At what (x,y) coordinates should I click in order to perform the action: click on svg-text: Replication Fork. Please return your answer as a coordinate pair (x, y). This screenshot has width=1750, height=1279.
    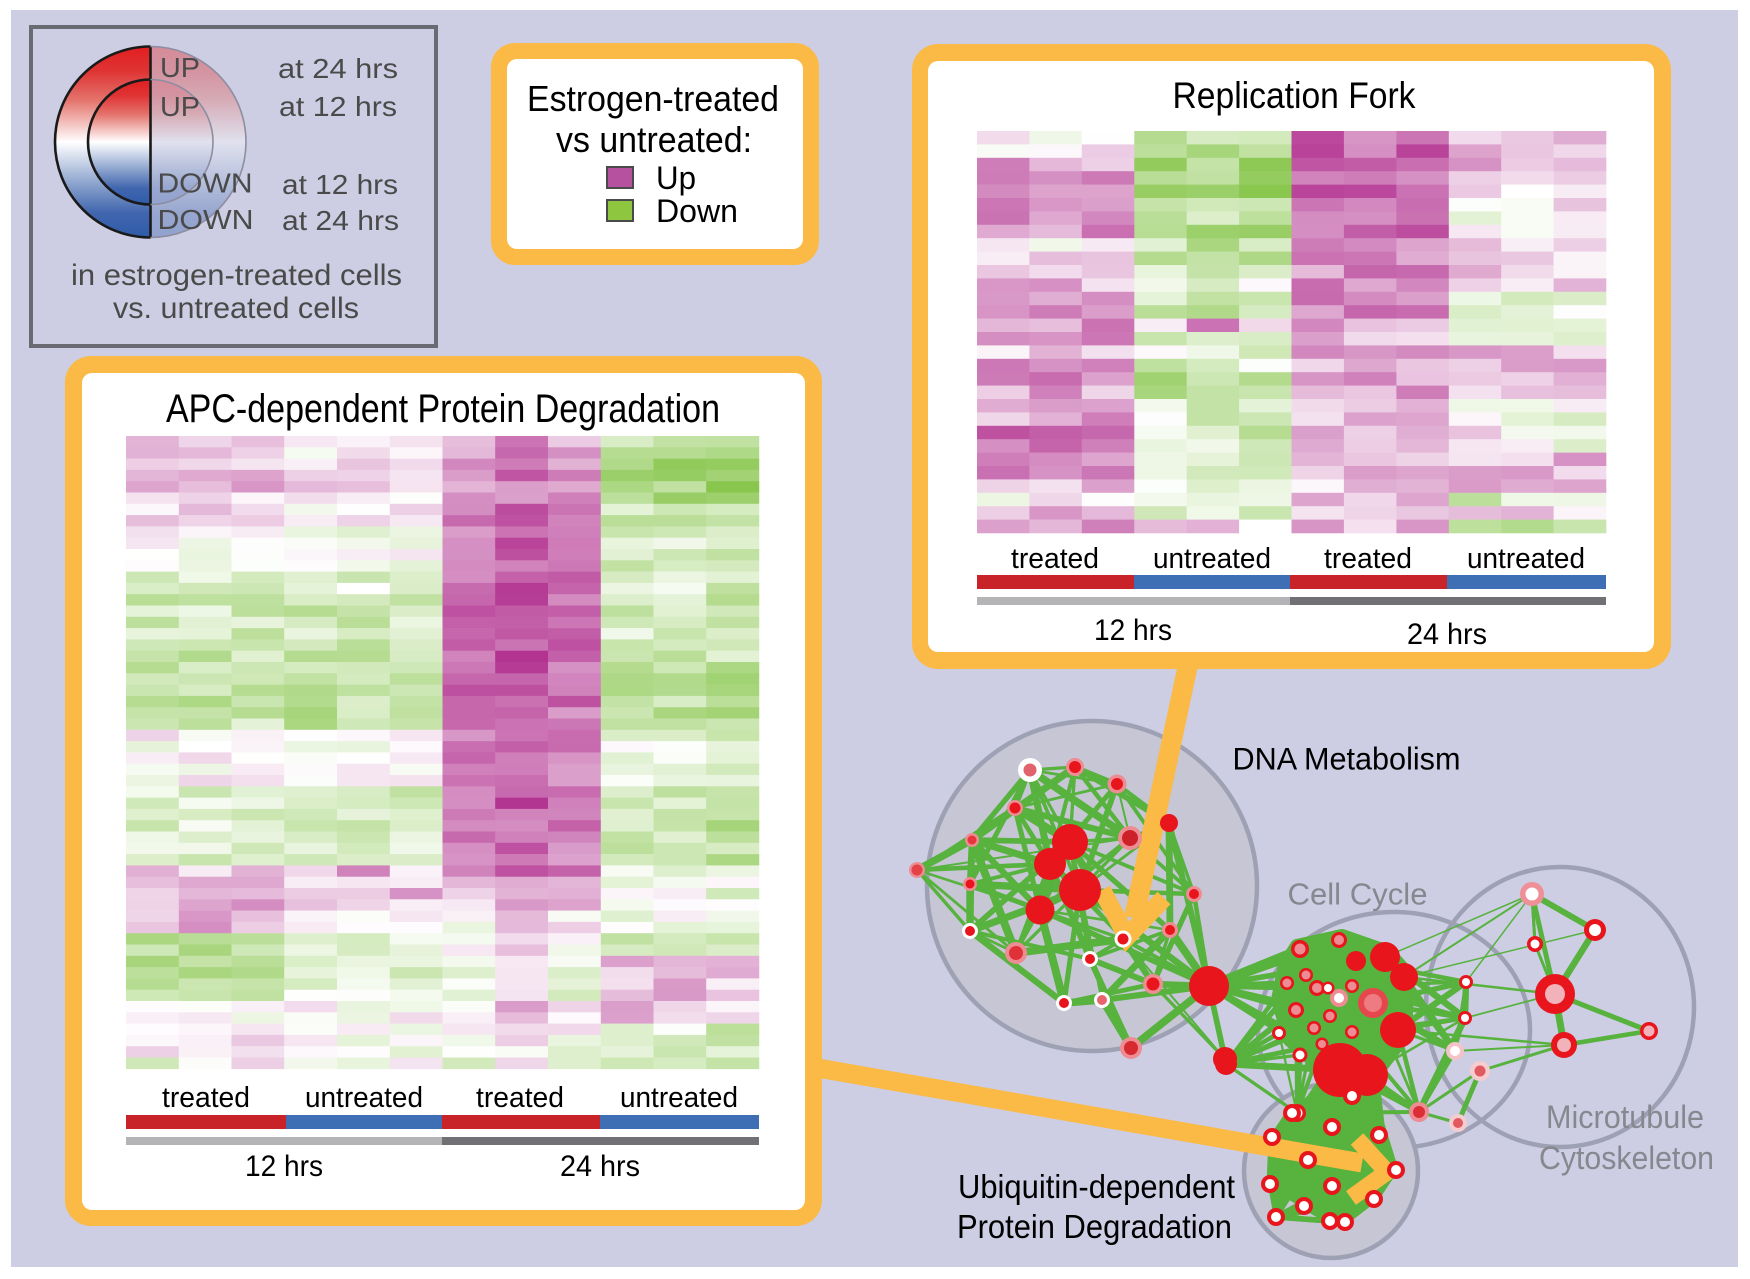
    Looking at the image, I should click on (1294, 95).